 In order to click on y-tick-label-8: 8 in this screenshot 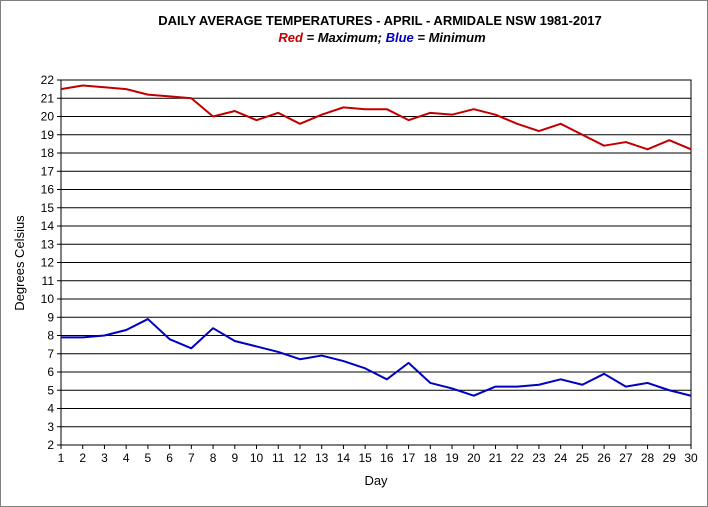, I will do `click(50, 336)`.